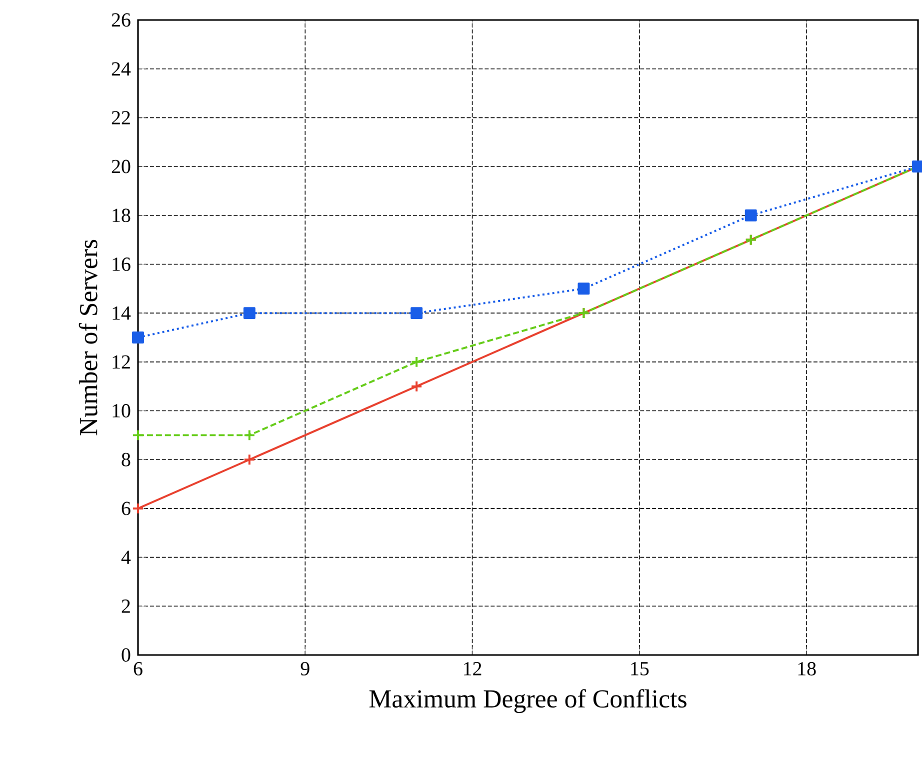  What do you see at coordinates (126, 557) in the screenshot?
I see `y-tick-label: 4` at bounding box center [126, 557].